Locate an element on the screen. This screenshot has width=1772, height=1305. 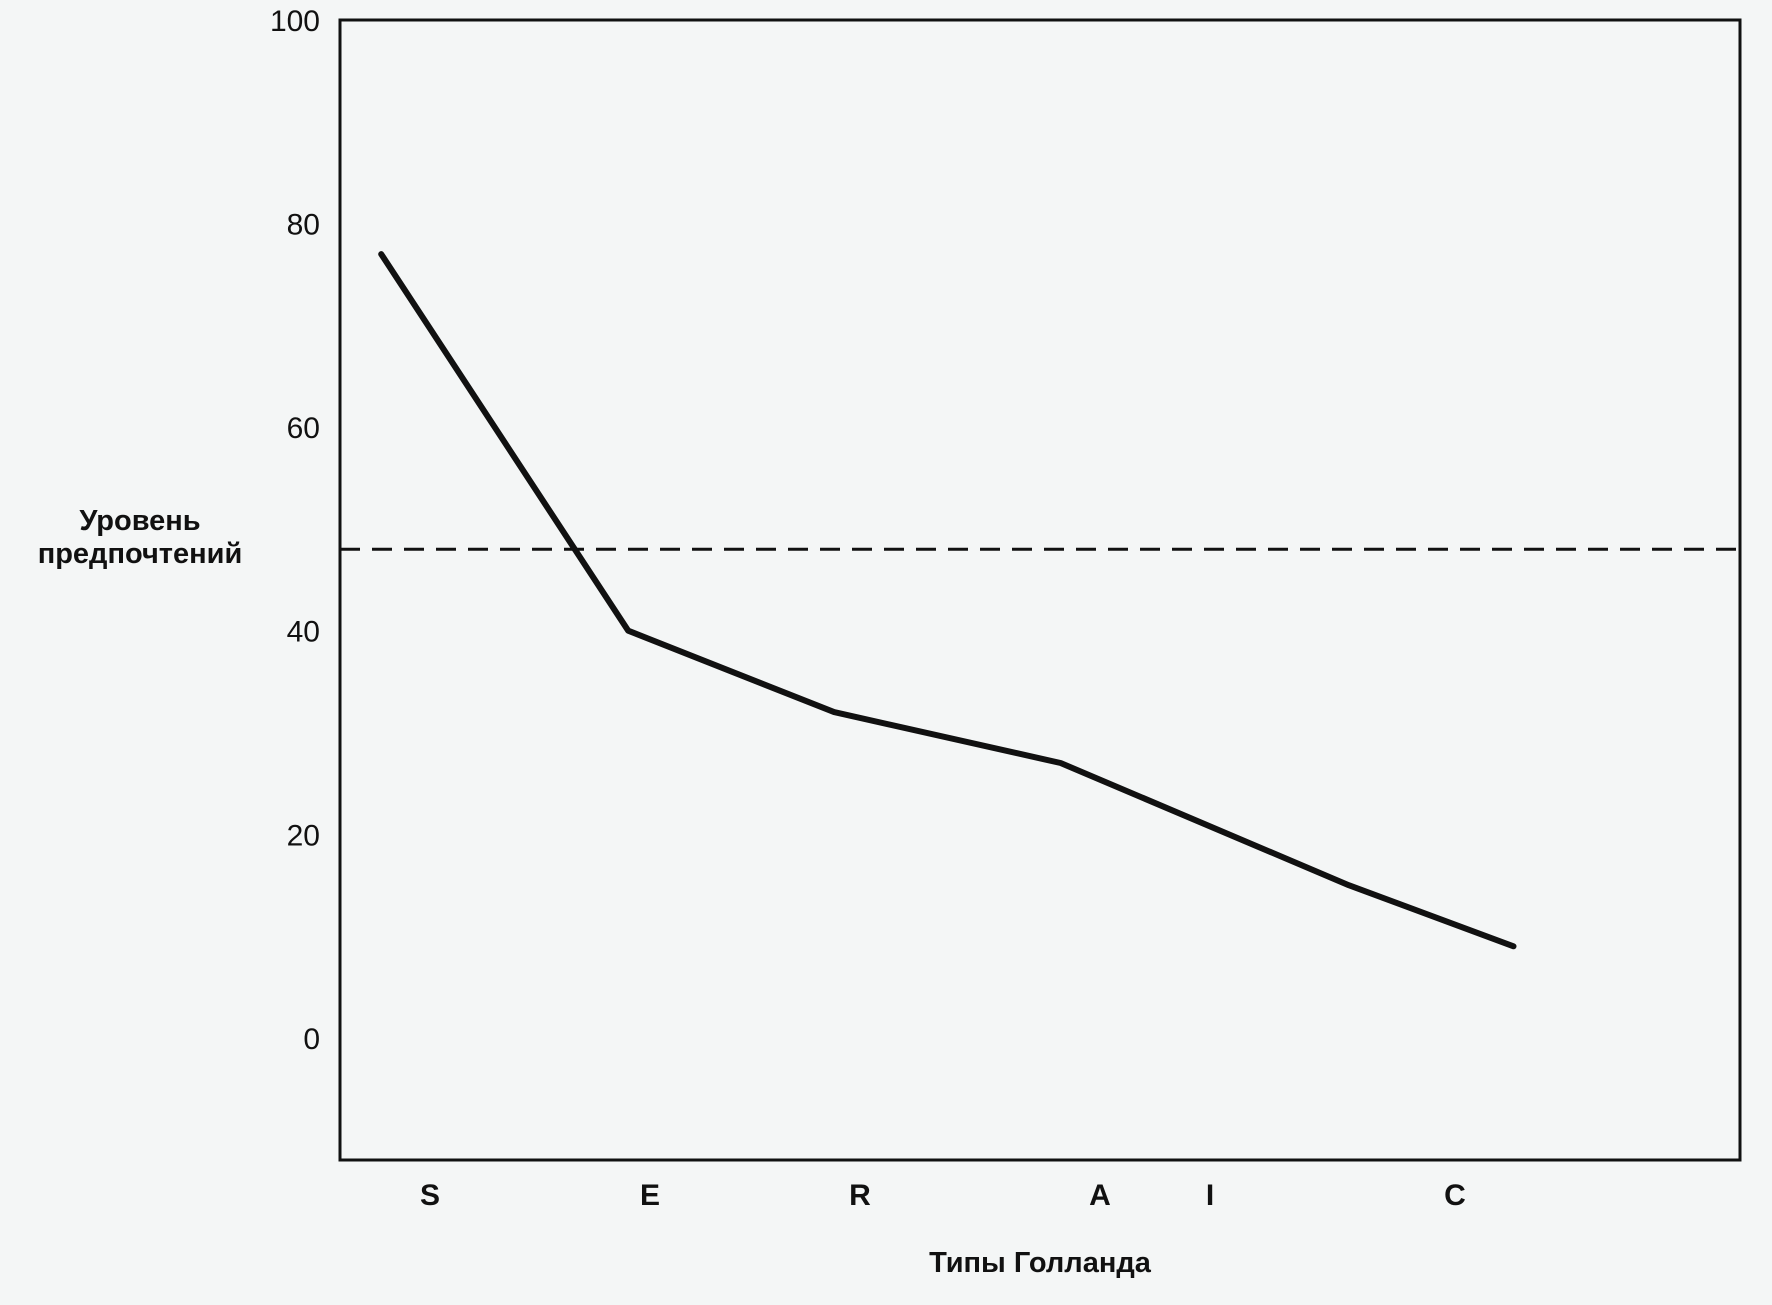
y-tick-label: 80 is located at coordinates (303, 225).